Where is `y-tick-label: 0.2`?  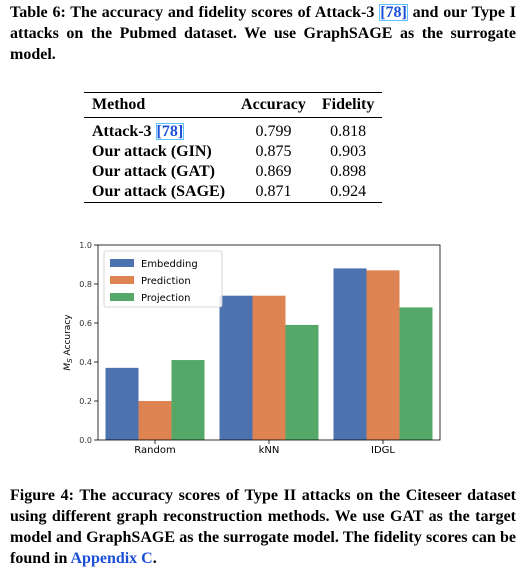
y-tick-label: 0.2 is located at coordinates (85, 401).